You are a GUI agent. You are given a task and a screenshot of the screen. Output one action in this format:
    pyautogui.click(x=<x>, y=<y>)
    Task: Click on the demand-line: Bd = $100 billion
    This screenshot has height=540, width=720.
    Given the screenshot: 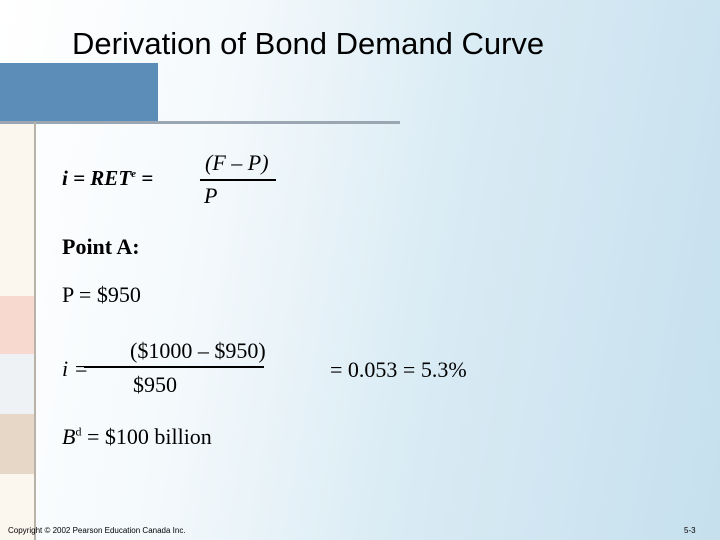 What is the action you would take?
    pyautogui.click(x=137, y=437)
    